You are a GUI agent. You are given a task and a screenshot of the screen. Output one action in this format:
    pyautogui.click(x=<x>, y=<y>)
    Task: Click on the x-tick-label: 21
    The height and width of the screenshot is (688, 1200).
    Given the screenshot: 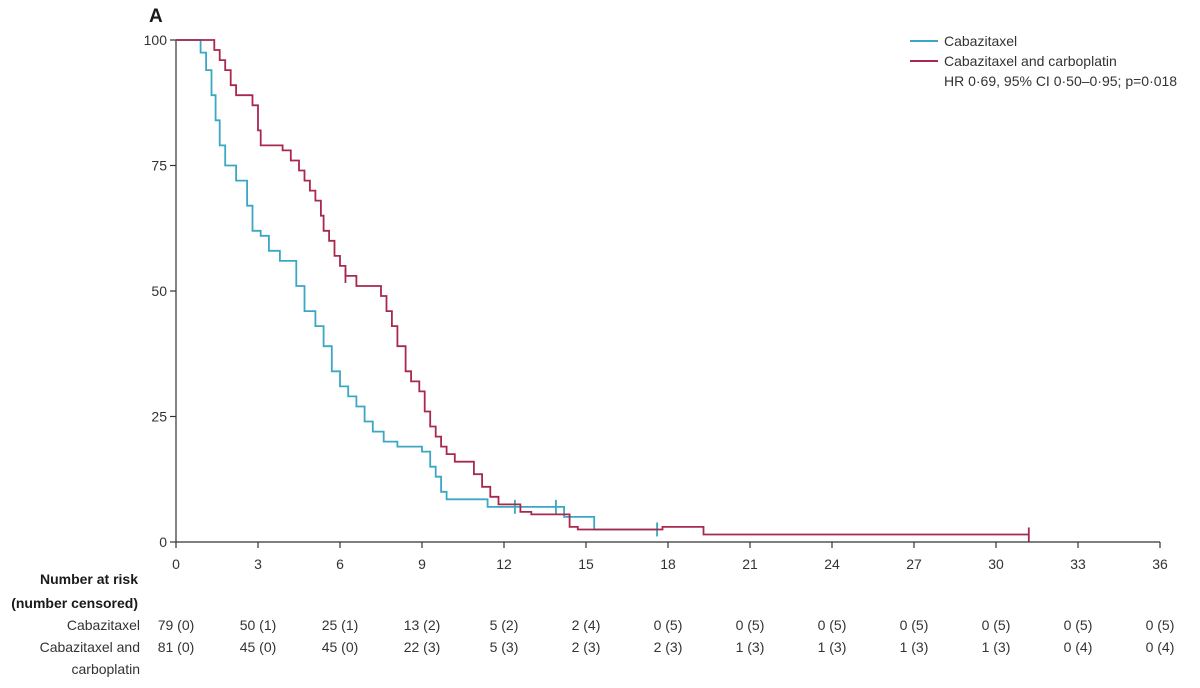 What is the action you would take?
    pyautogui.click(x=750, y=564)
    